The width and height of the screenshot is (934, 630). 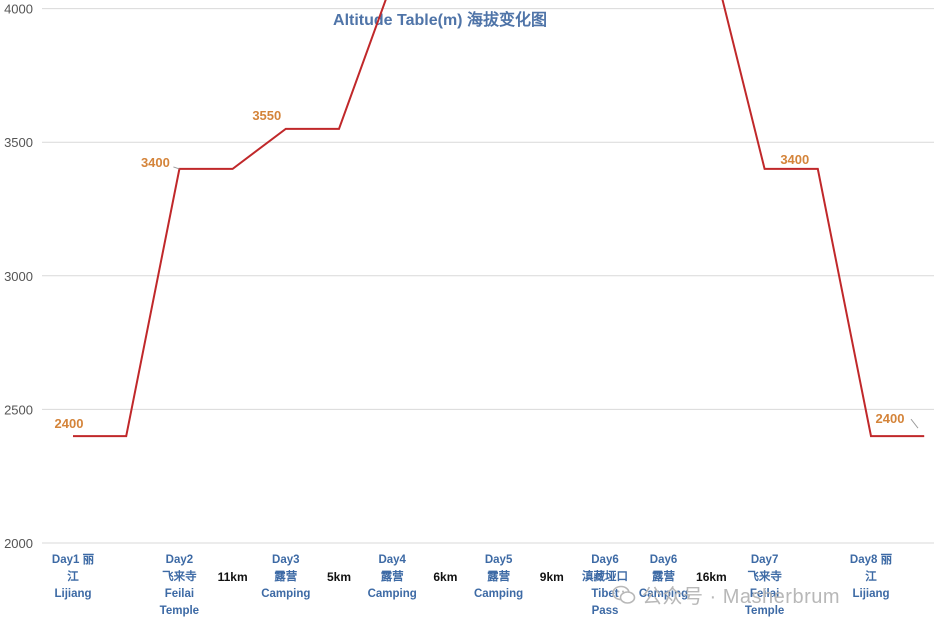 What do you see at coordinates (624, 594) in the screenshot?
I see `wechat-icon` at bounding box center [624, 594].